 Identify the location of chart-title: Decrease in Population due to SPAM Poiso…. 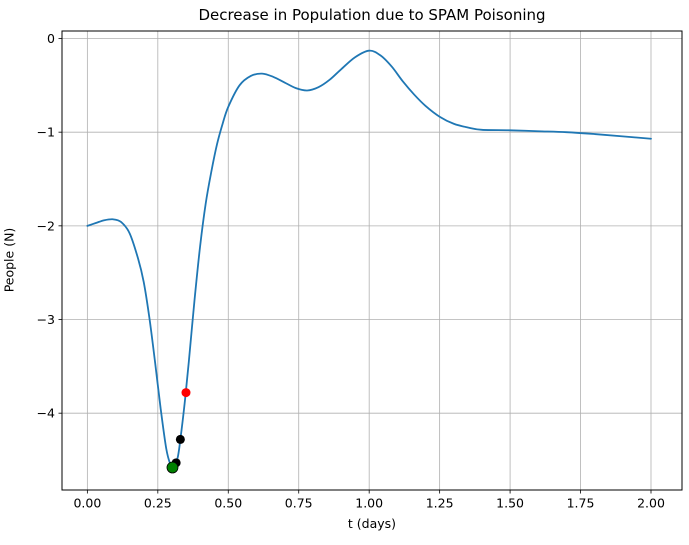
(372, 15).